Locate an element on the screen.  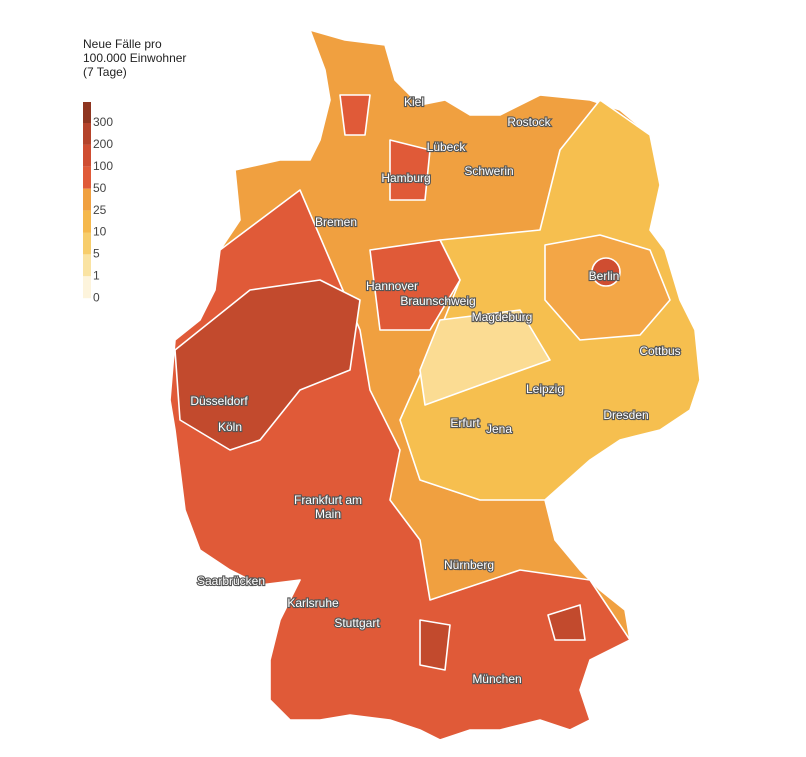
city-label: Nürnberg is located at coordinates (469, 565).